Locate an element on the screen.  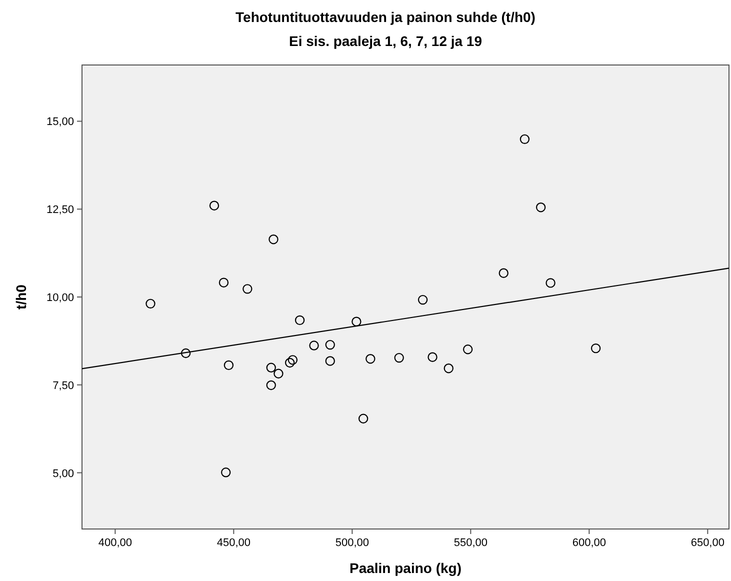
y-tick-label: 10,00 is located at coordinates (60, 298).